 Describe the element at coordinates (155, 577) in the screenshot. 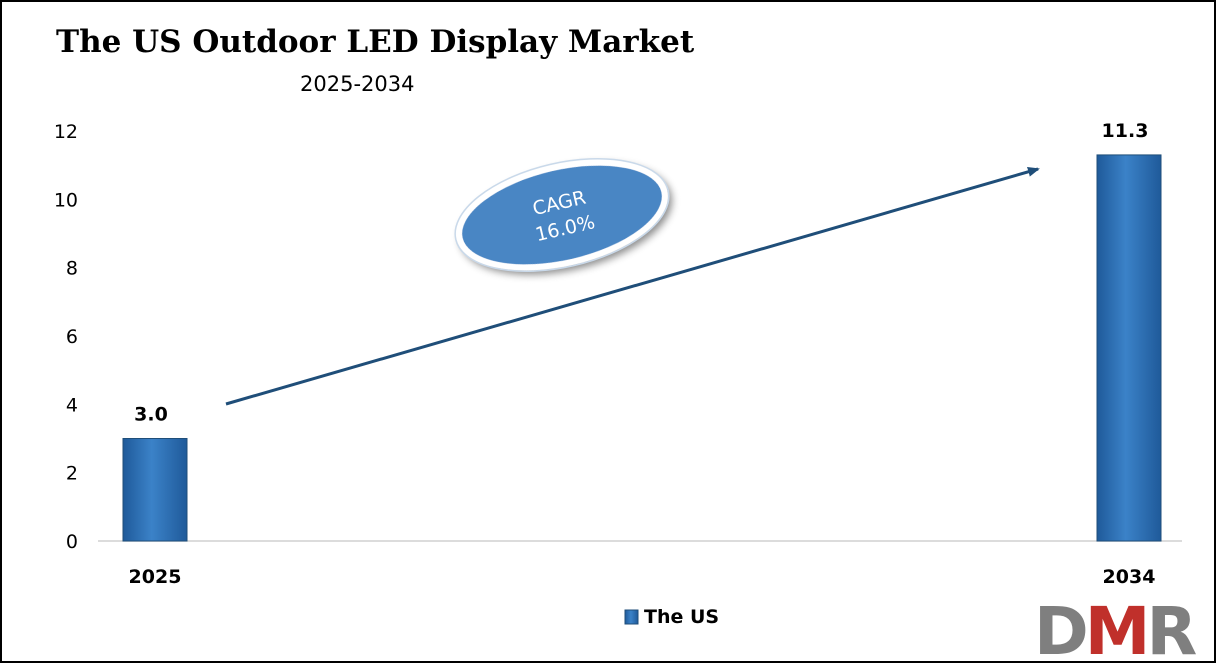

I see `x-tick-label: 2025` at that location.